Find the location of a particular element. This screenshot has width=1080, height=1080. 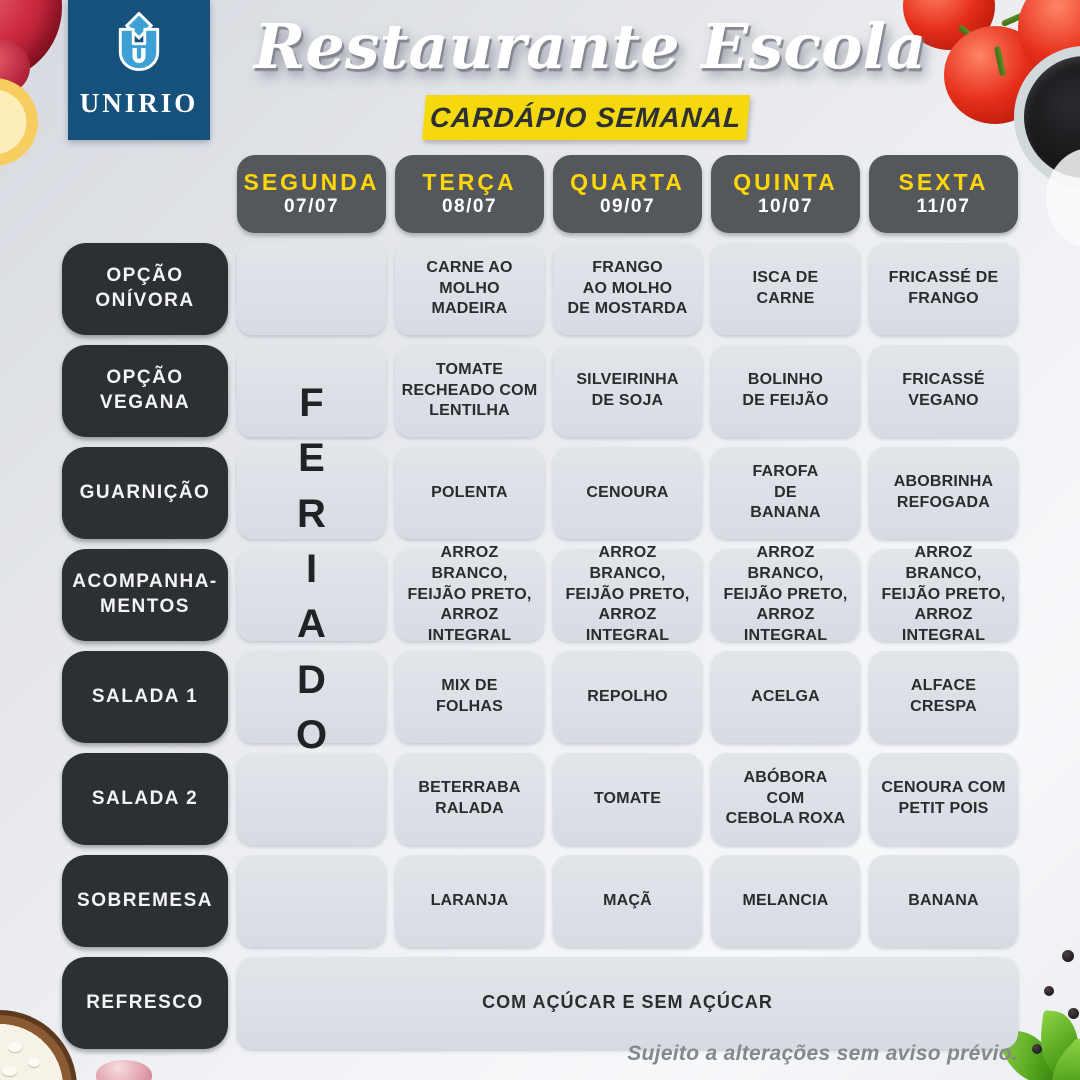

day-date: 11/07 is located at coordinates (943, 206).